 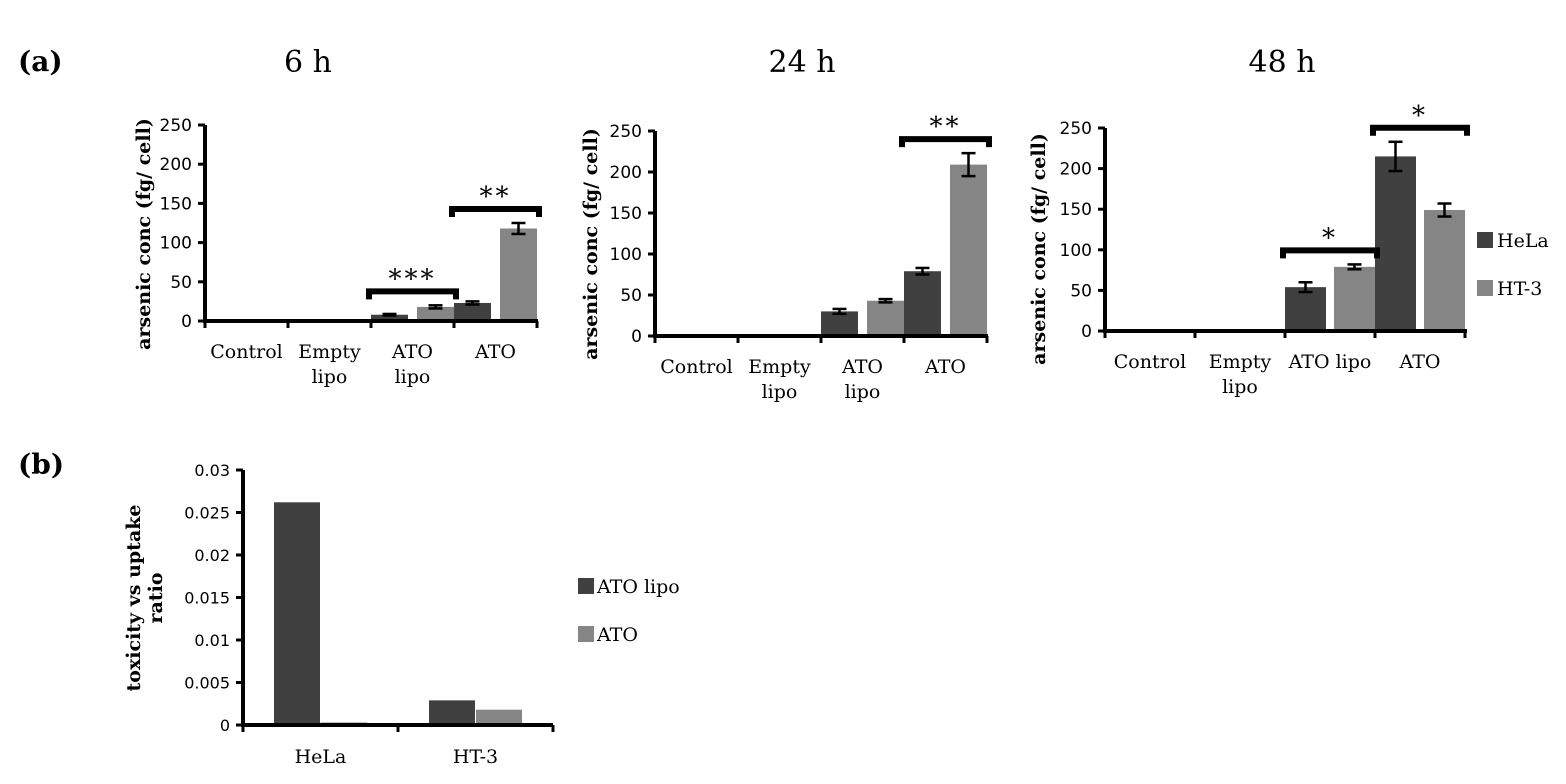 I want to click on y-axis-label: toxicity vs uptakeratio, so click(x=145, y=597).